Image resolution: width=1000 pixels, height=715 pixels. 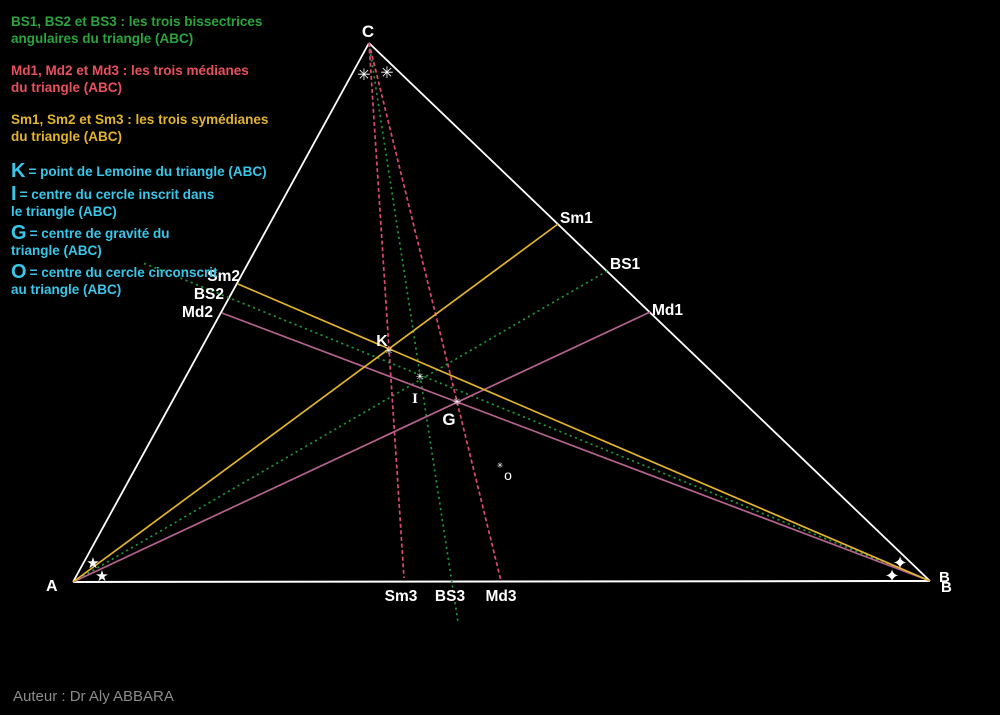 I want to click on vertex-label-b-bottom: B, so click(x=946, y=587).